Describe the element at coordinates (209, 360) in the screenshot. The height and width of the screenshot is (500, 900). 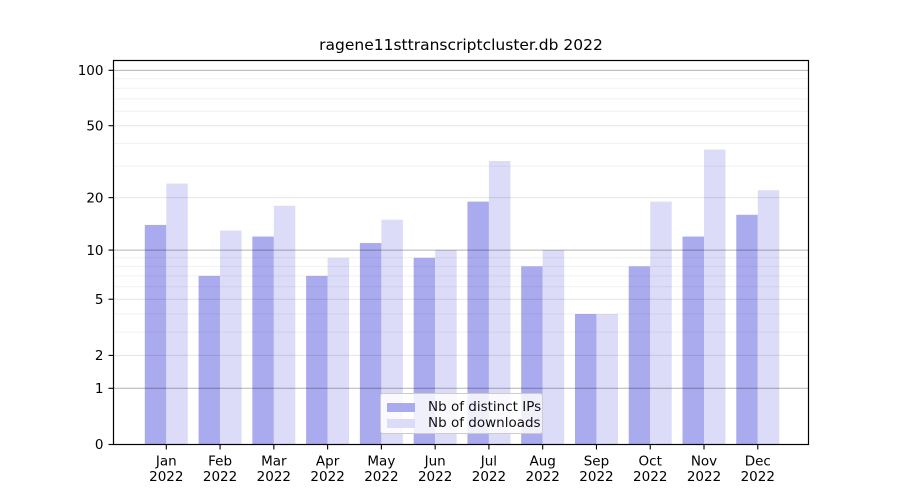
I see `bar-feb-distinct-ips` at that location.